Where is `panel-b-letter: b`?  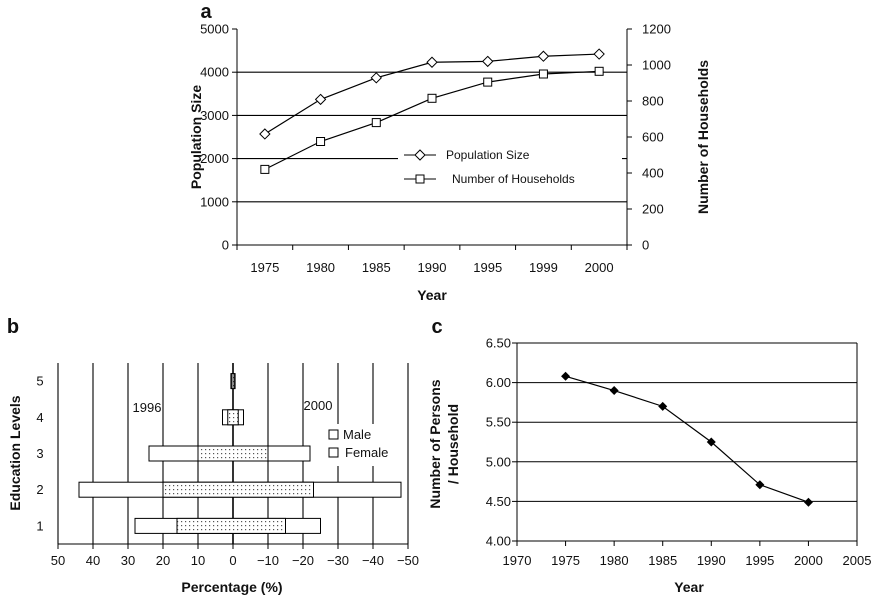
panel-b-letter: b is located at coordinates (13, 327).